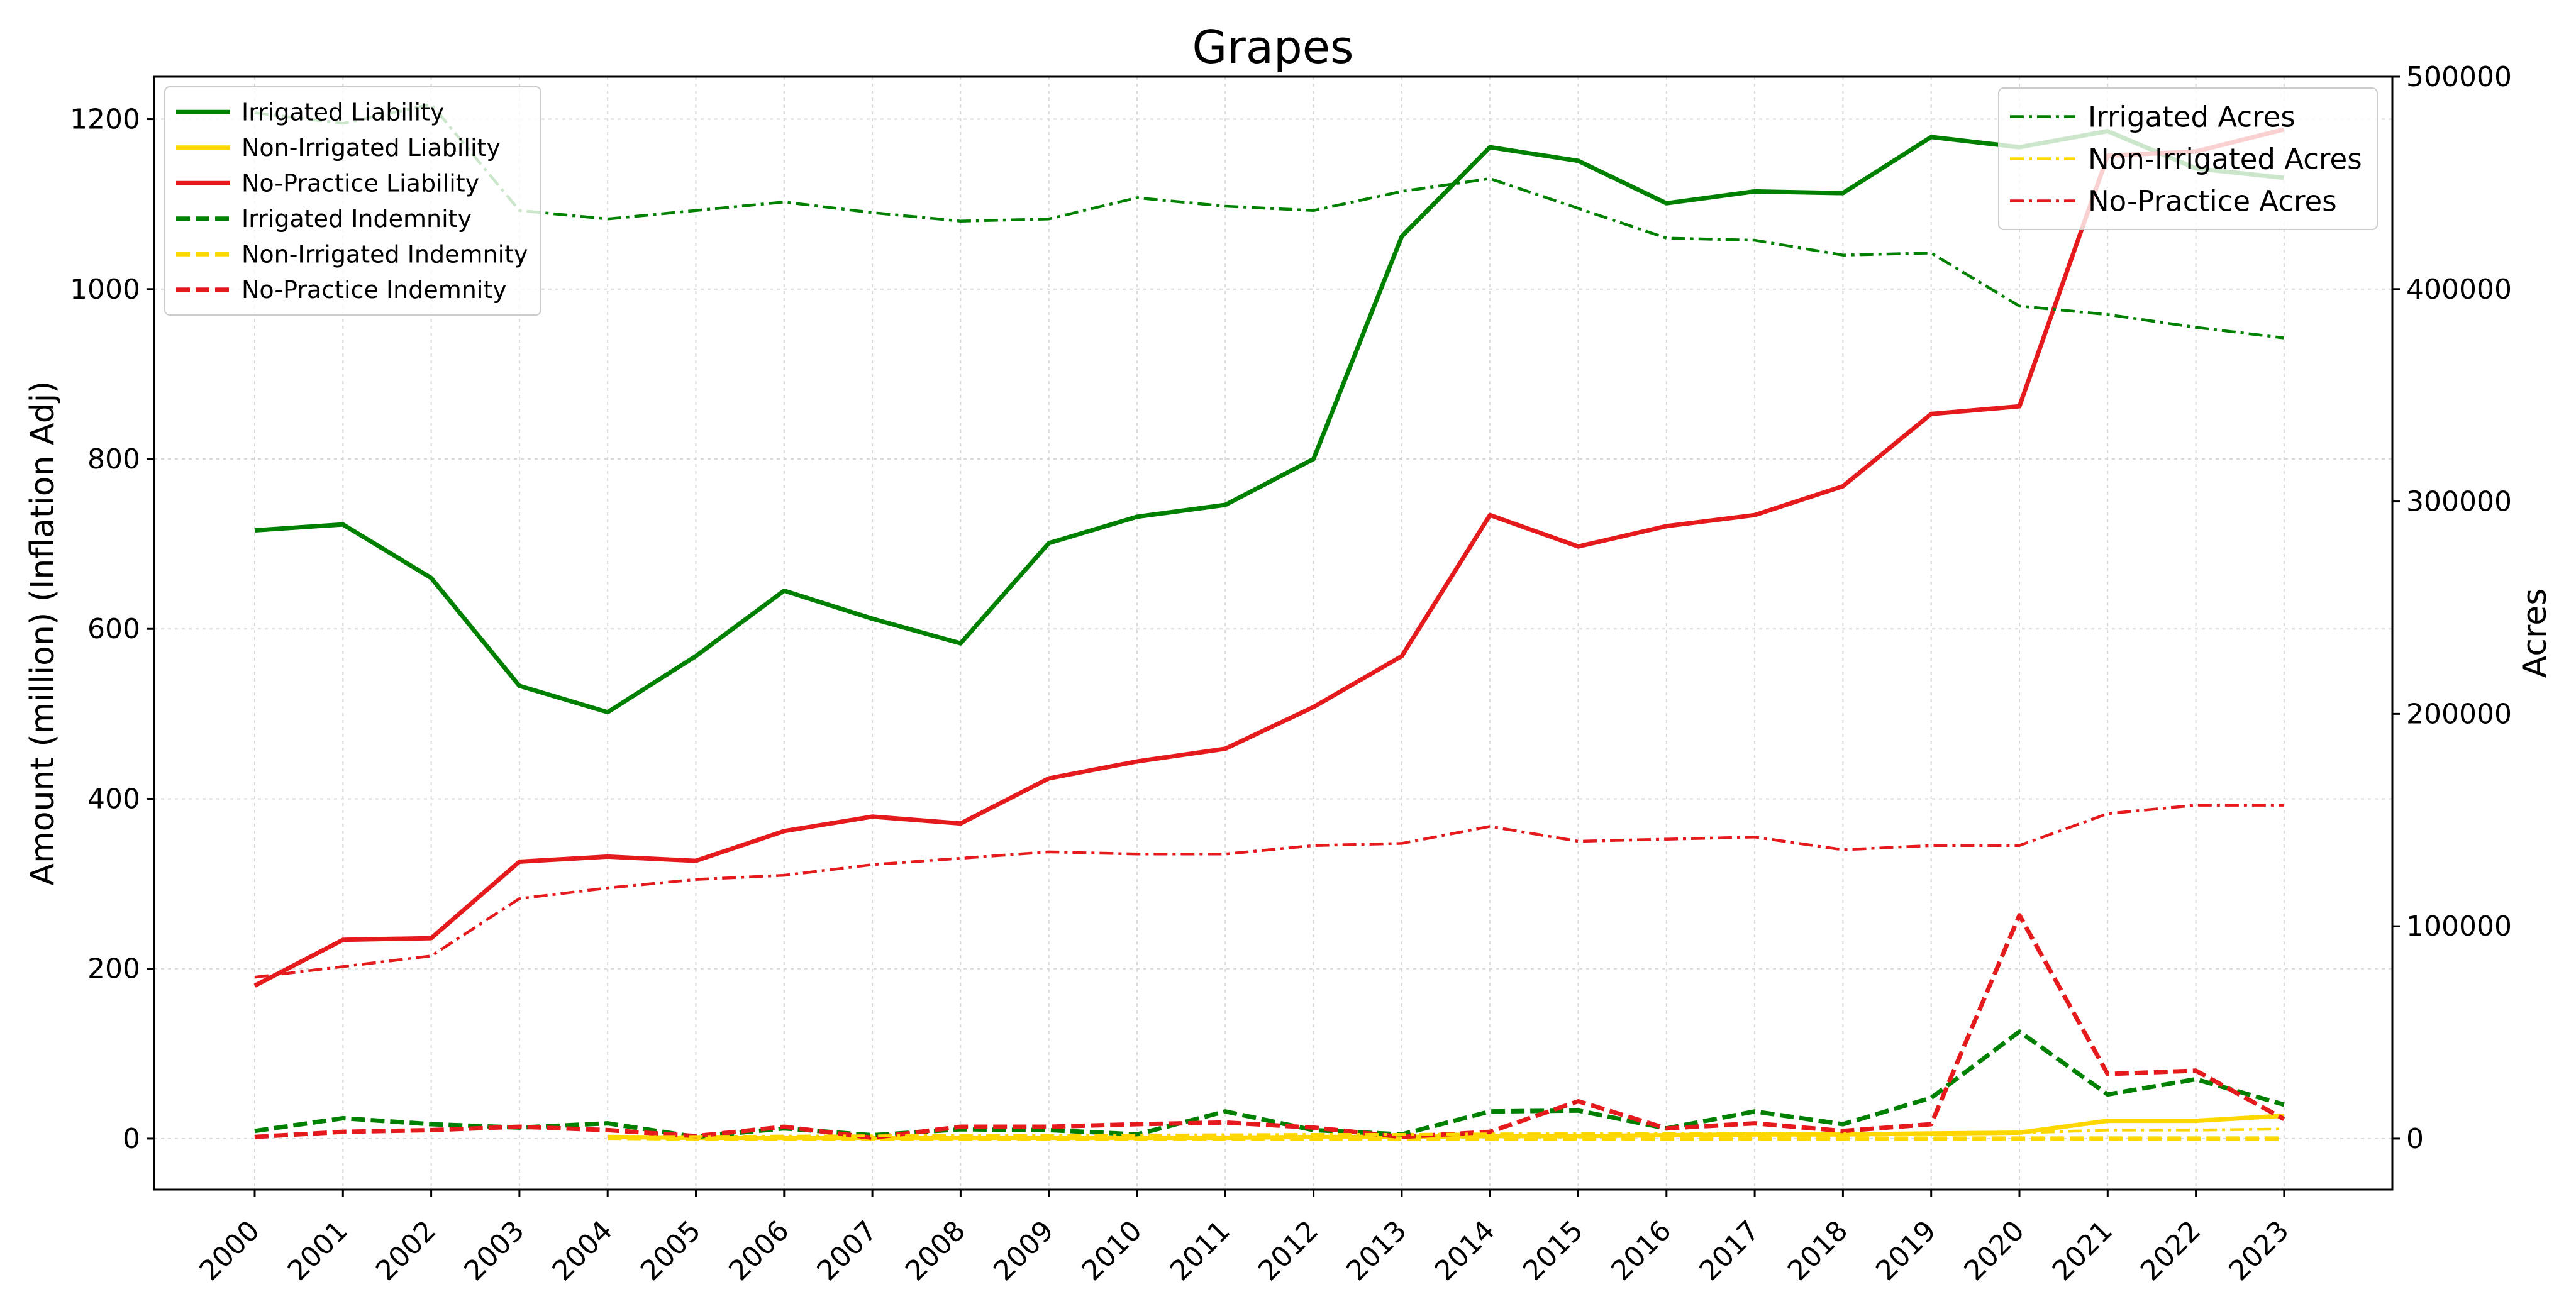 This screenshot has height=1299, width=2576. What do you see at coordinates (113, 459) in the screenshot?
I see `y-tick-label: 800` at bounding box center [113, 459].